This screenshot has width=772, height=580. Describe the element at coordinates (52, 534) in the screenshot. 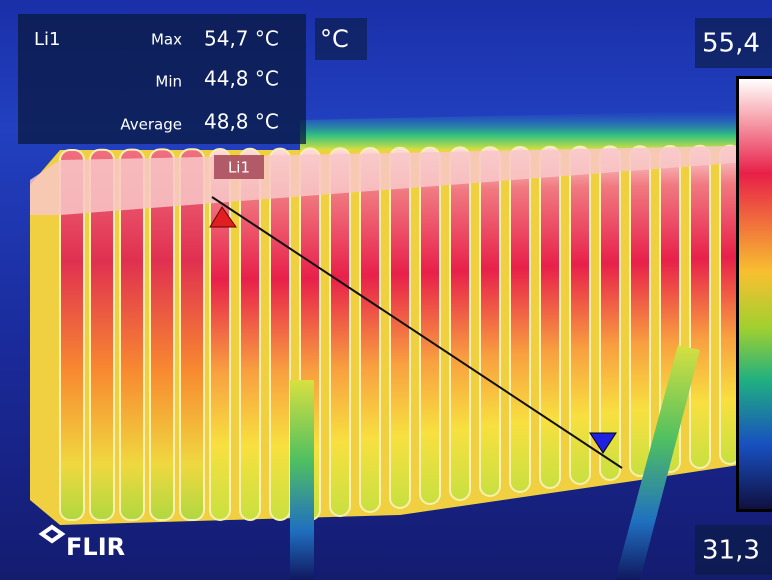

I see `logo-icon` at that location.